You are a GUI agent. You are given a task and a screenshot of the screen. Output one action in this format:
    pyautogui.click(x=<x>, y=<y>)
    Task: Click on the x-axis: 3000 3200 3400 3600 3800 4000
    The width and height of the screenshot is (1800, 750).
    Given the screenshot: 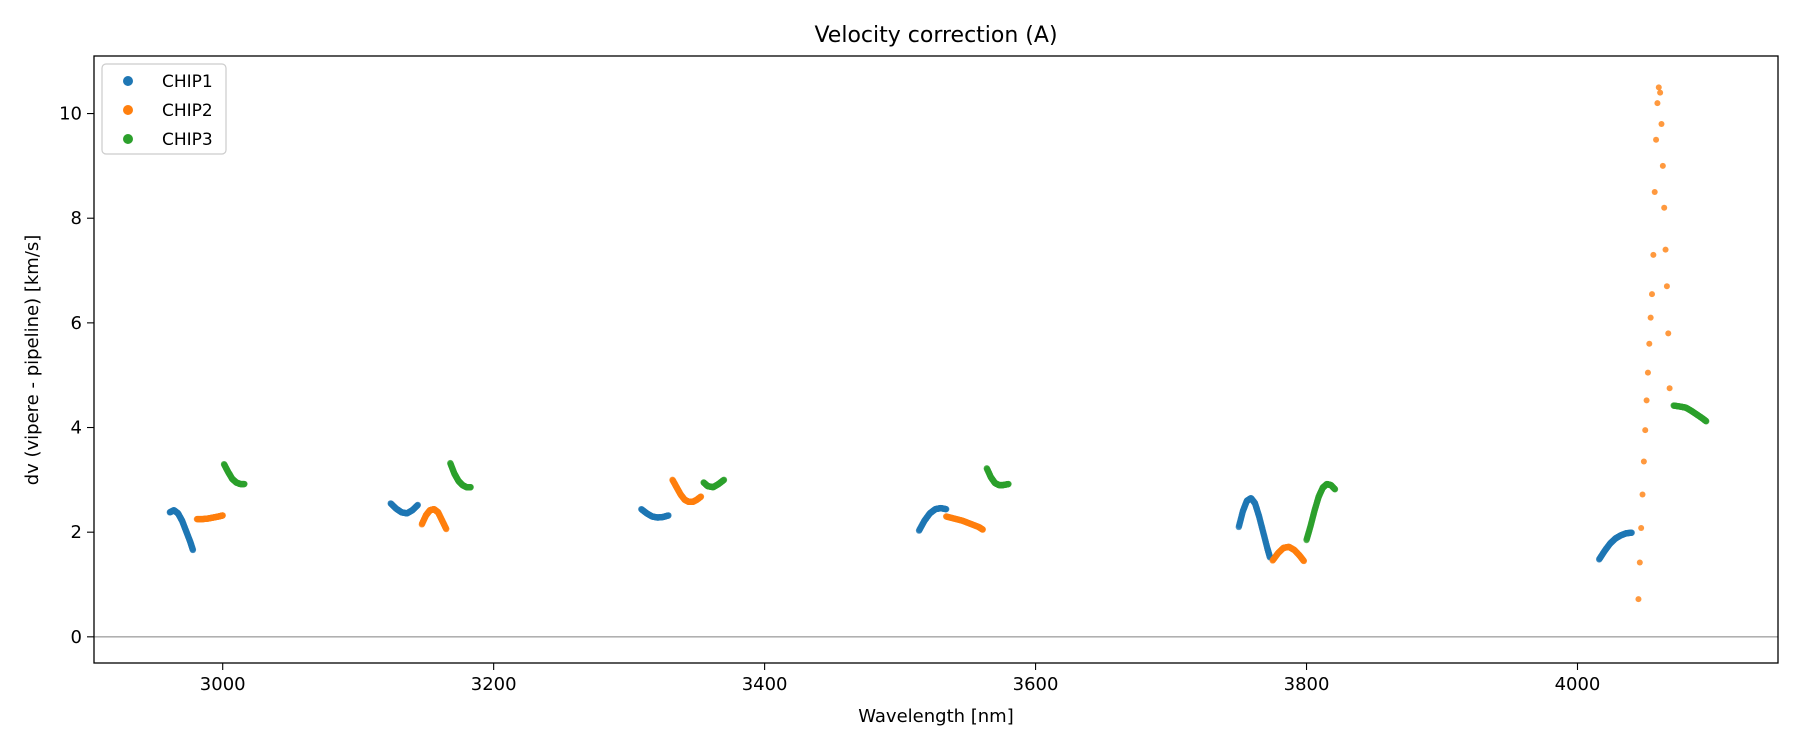 What is the action you would take?
    pyautogui.click(x=900, y=679)
    